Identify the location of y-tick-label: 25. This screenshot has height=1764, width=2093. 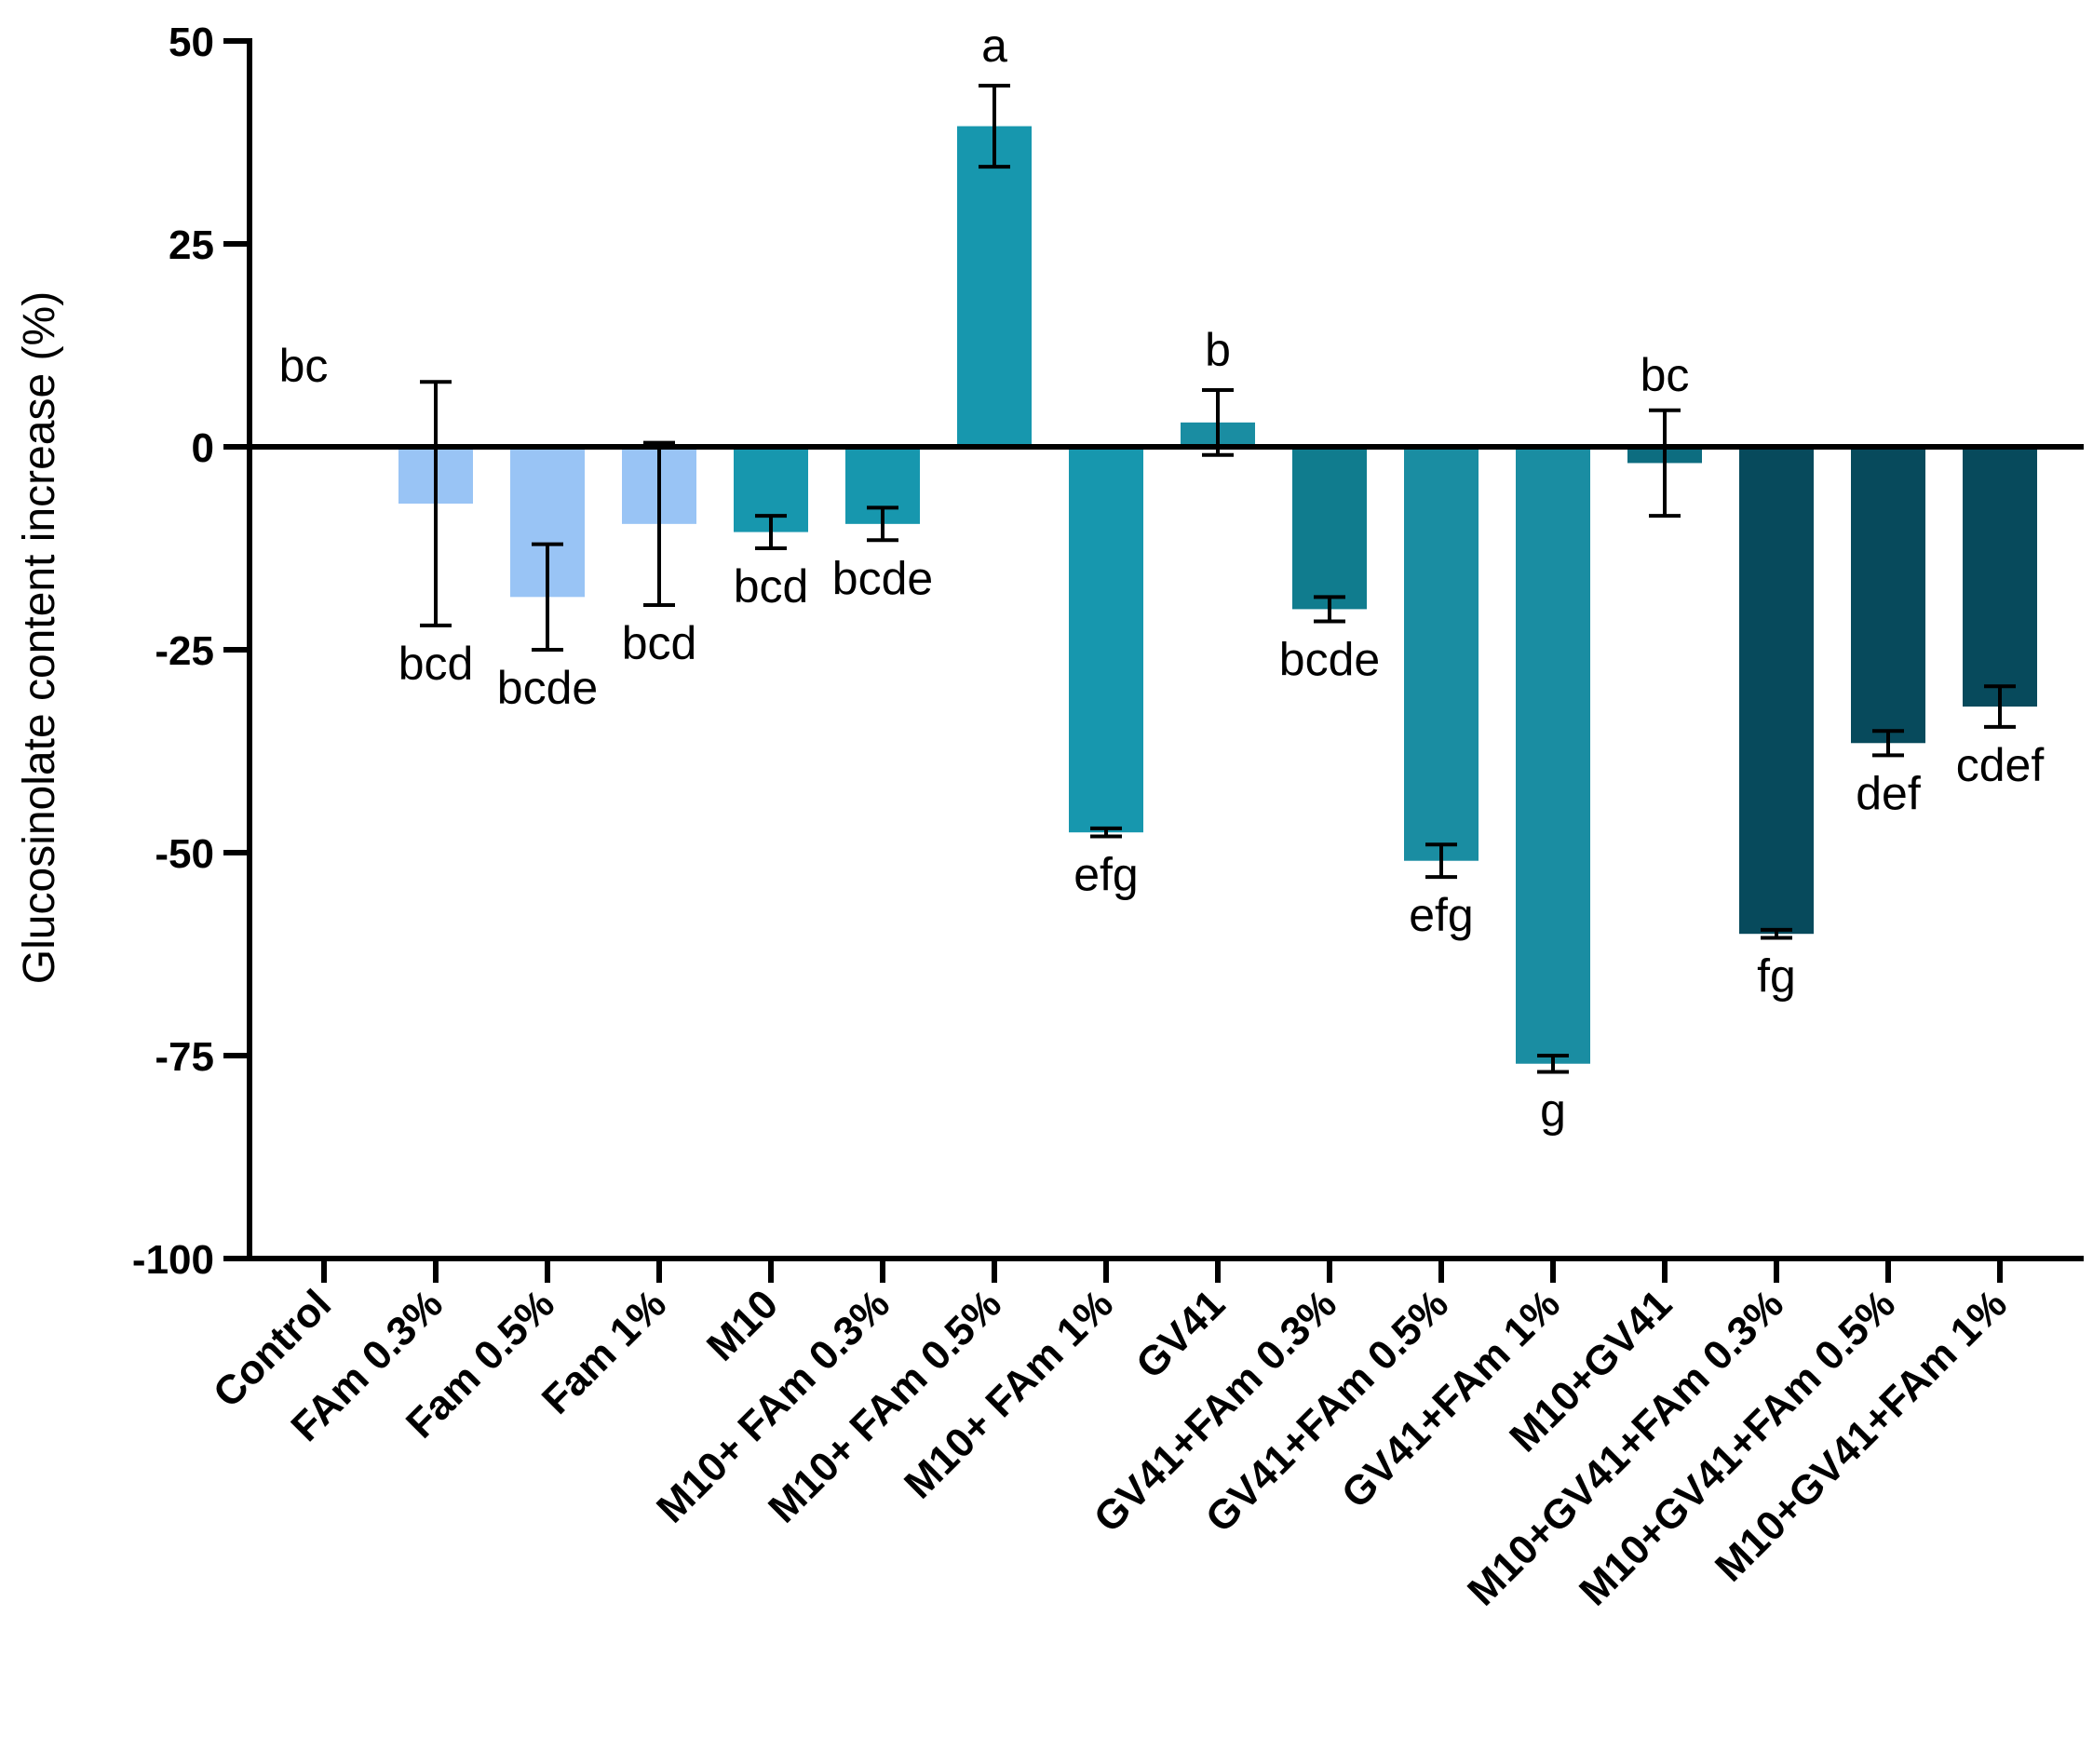
(192, 245).